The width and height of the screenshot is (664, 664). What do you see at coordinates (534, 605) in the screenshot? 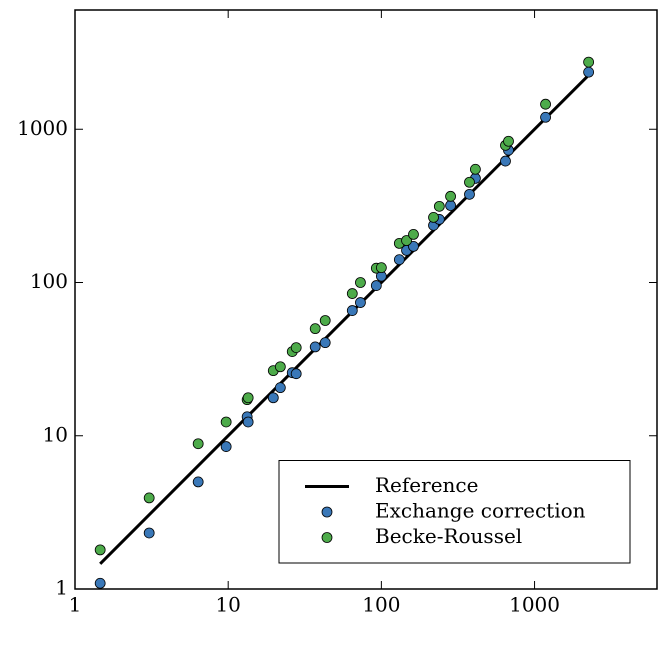
I see `x-tick-label: 1000` at bounding box center [534, 605].